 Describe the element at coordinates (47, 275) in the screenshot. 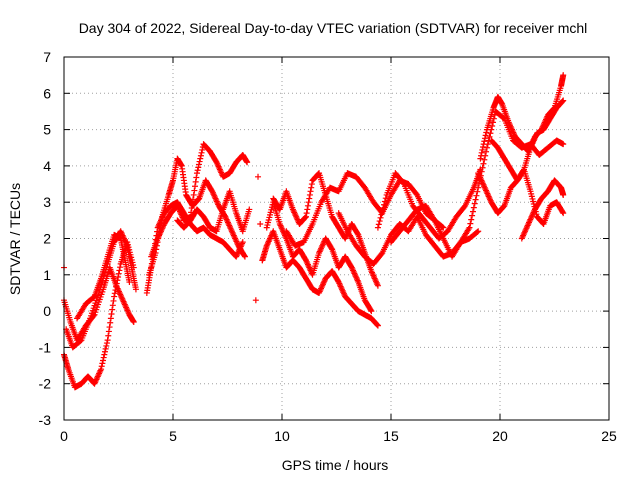

I see `y-tick-label: 1` at that location.